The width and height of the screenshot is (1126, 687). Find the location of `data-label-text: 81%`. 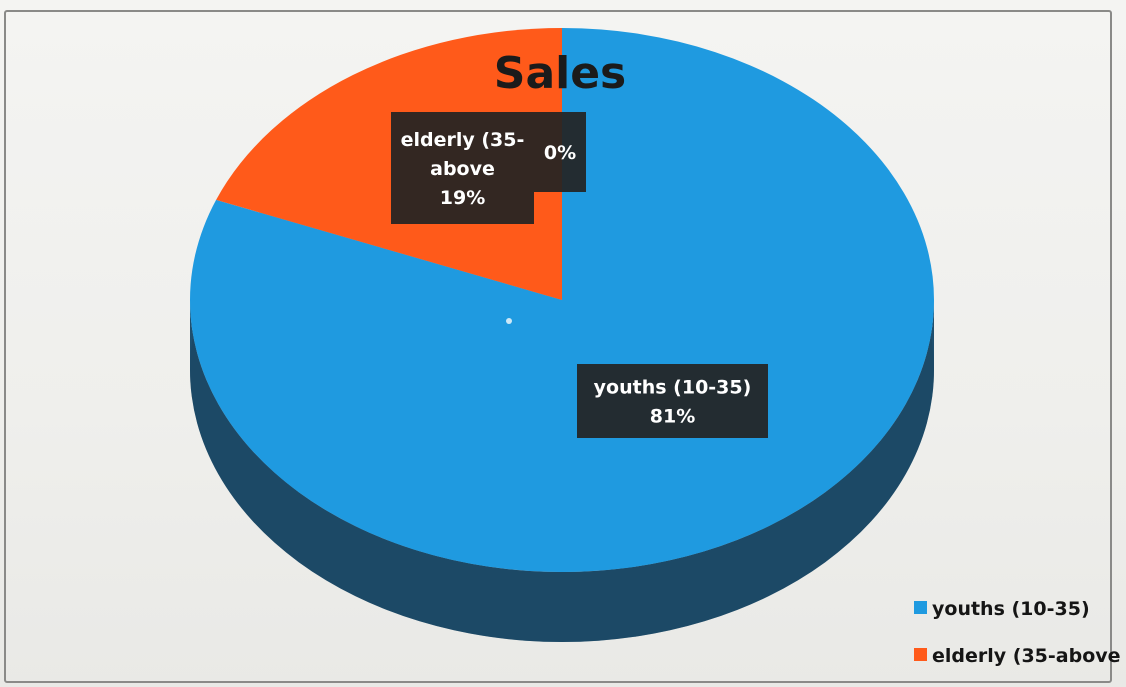

data-label-text: 81% is located at coordinates (672, 417).